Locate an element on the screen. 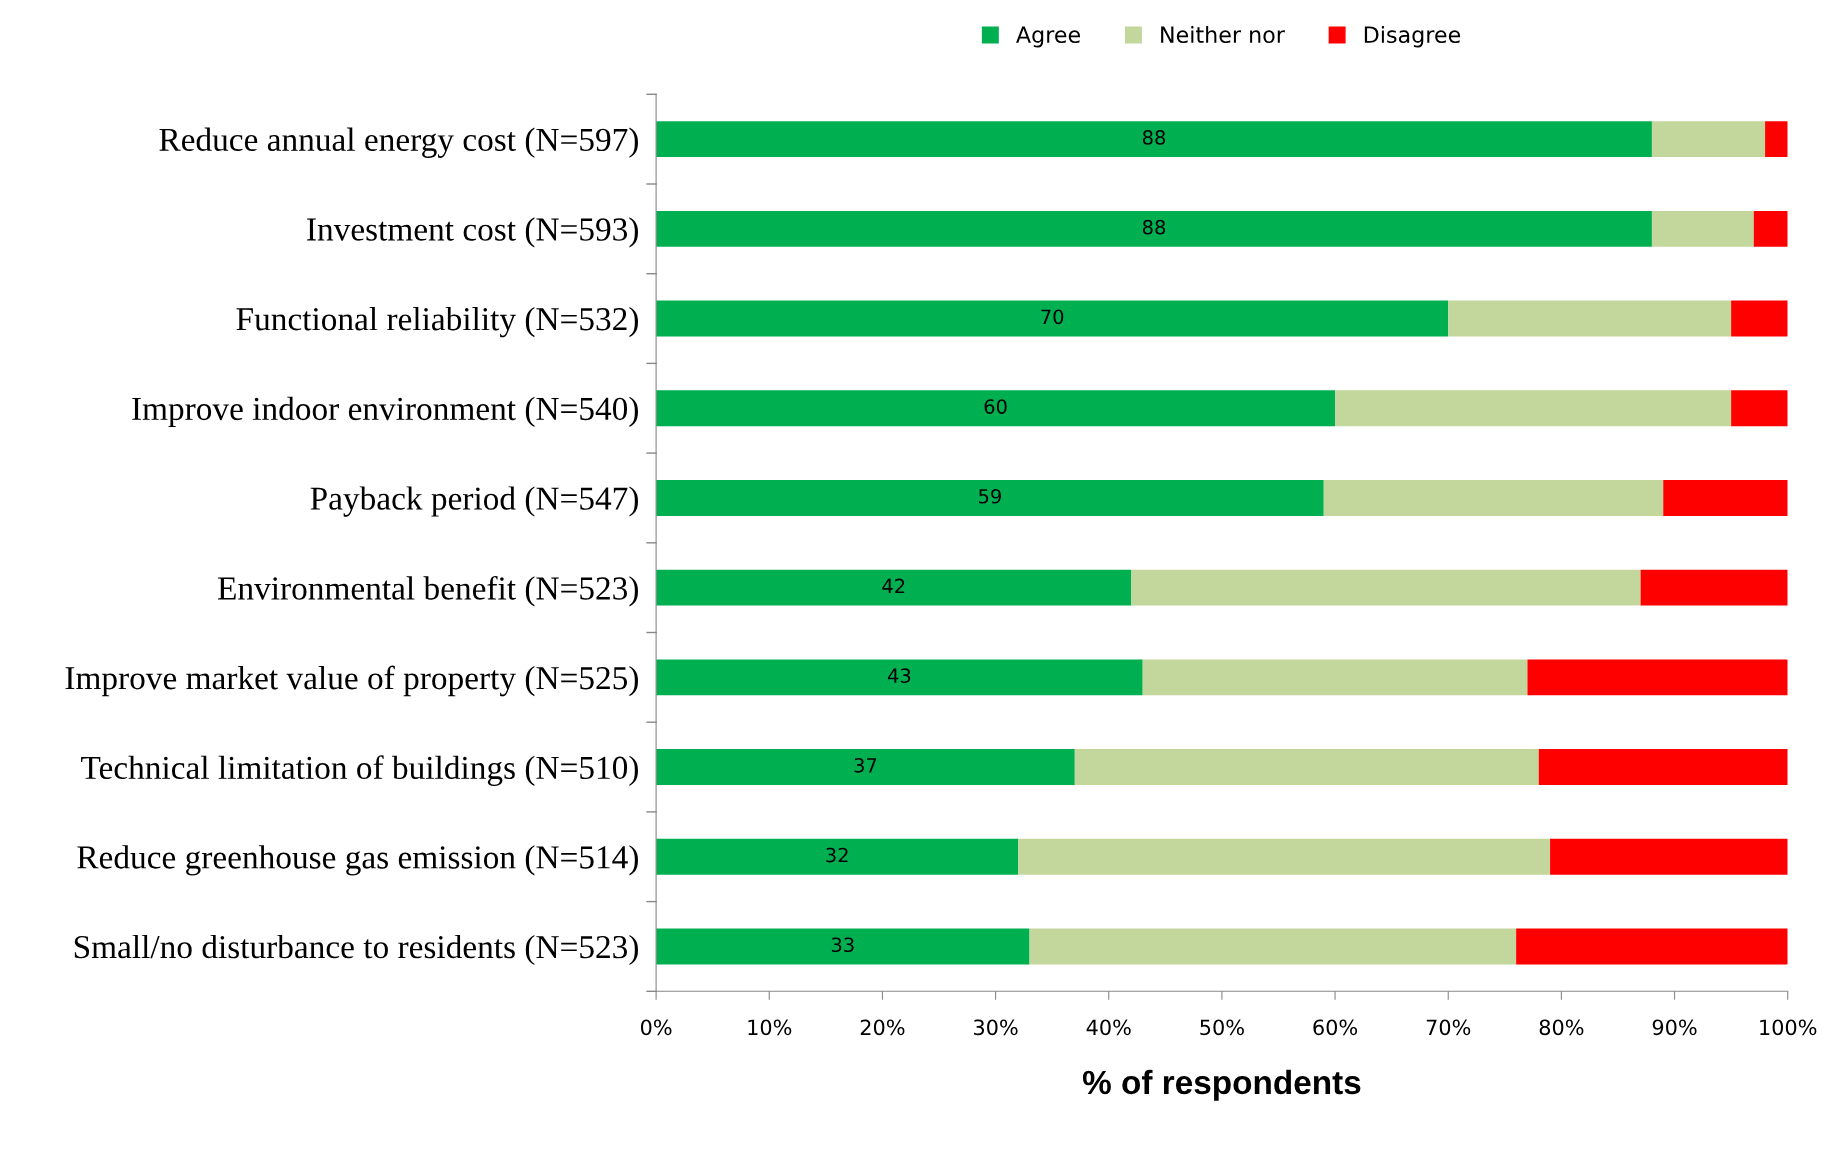 The height and width of the screenshot is (1150, 1843). data-label: 33 is located at coordinates (842, 945).